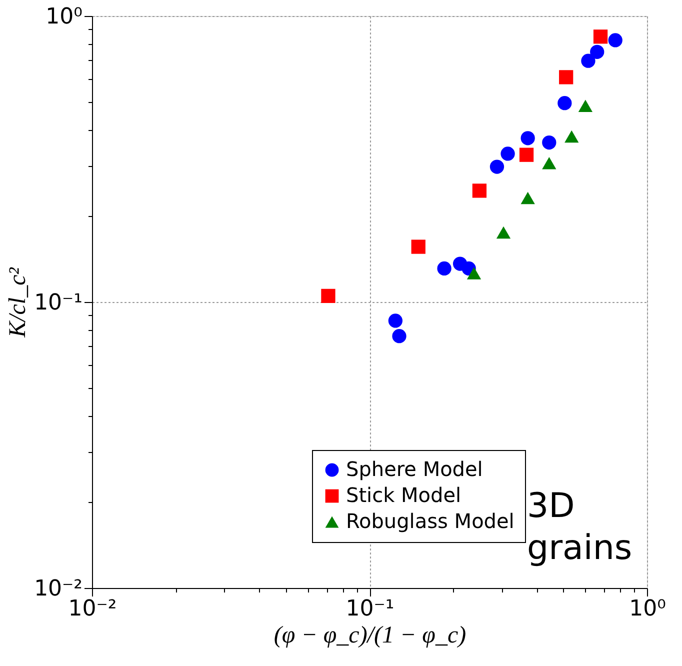  I want to click on legend-label: Robuglass Model, so click(430, 521).